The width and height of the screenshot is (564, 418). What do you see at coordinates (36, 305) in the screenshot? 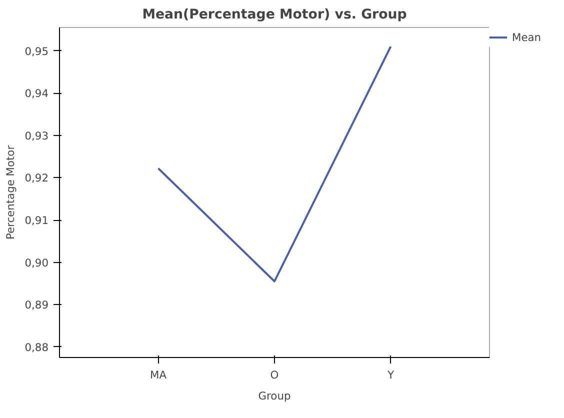
I see `y-tick-label: 0,89` at bounding box center [36, 305].